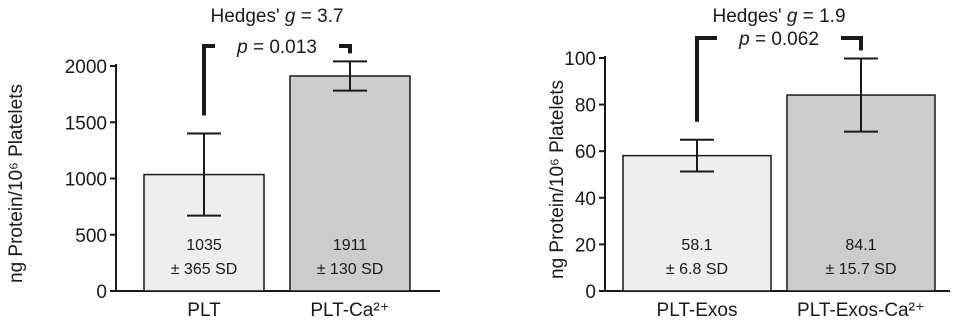  What do you see at coordinates (91, 236) in the screenshot?
I see `y-tick-label: 500` at bounding box center [91, 236].